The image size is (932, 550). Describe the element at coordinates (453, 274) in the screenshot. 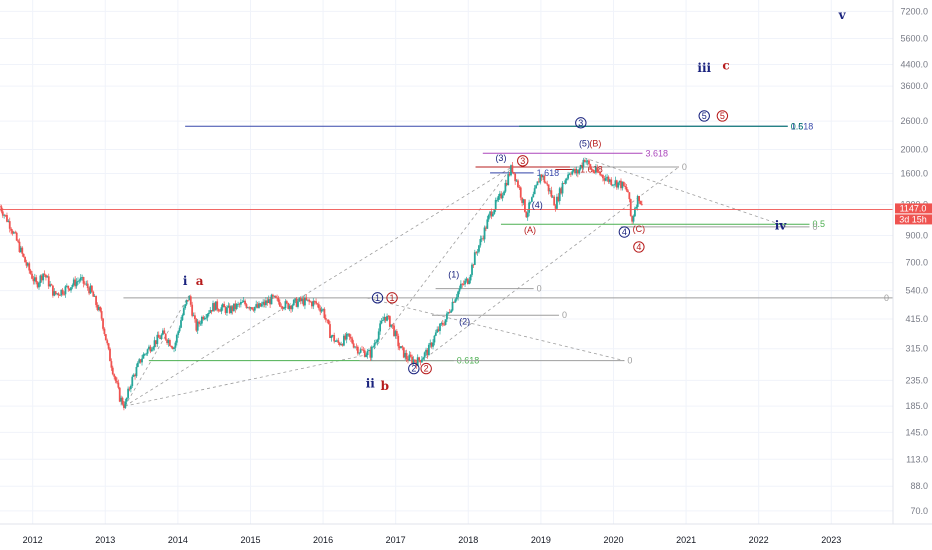

I see `wave-label: (1)` at that location.